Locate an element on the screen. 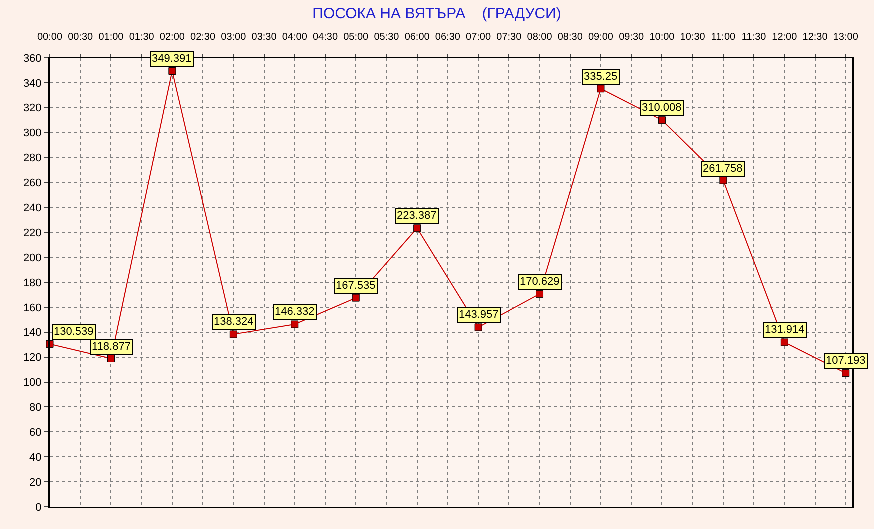 This screenshot has width=874, height=529. x-tick-label: 12:00 is located at coordinates (785, 37).